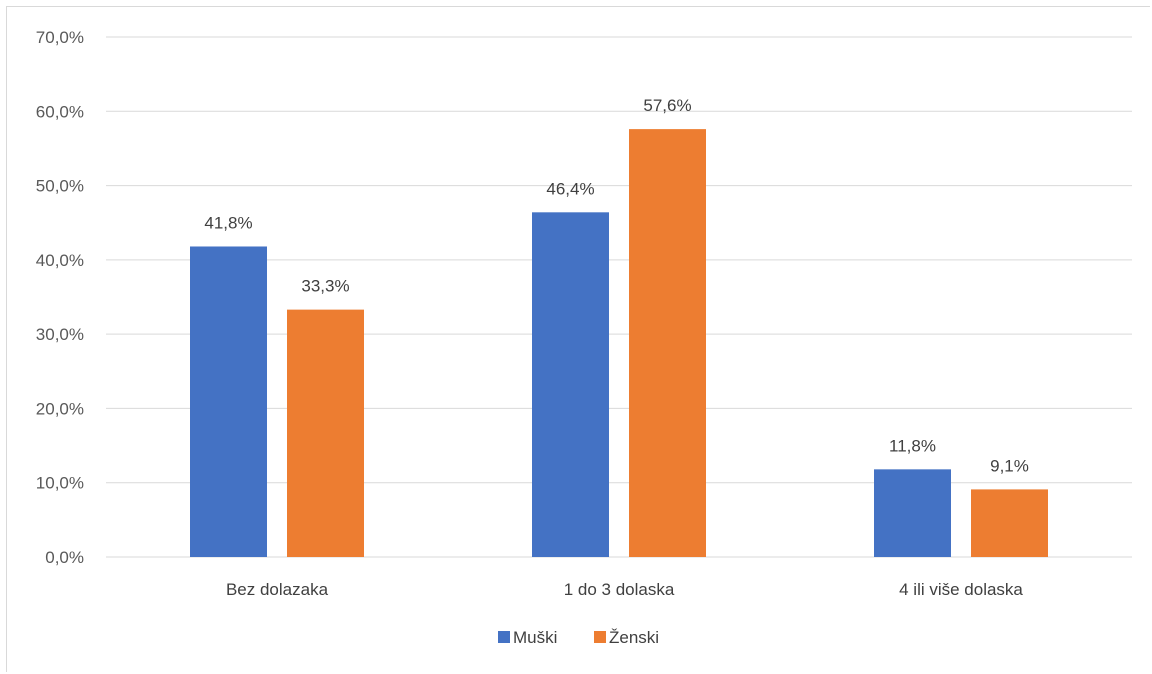 This screenshot has width=1152, height=674. Describe the element at coordinates (619, 589) in the screenshot. I see `x-category-label: 1 do 3 dolaska` at that location.